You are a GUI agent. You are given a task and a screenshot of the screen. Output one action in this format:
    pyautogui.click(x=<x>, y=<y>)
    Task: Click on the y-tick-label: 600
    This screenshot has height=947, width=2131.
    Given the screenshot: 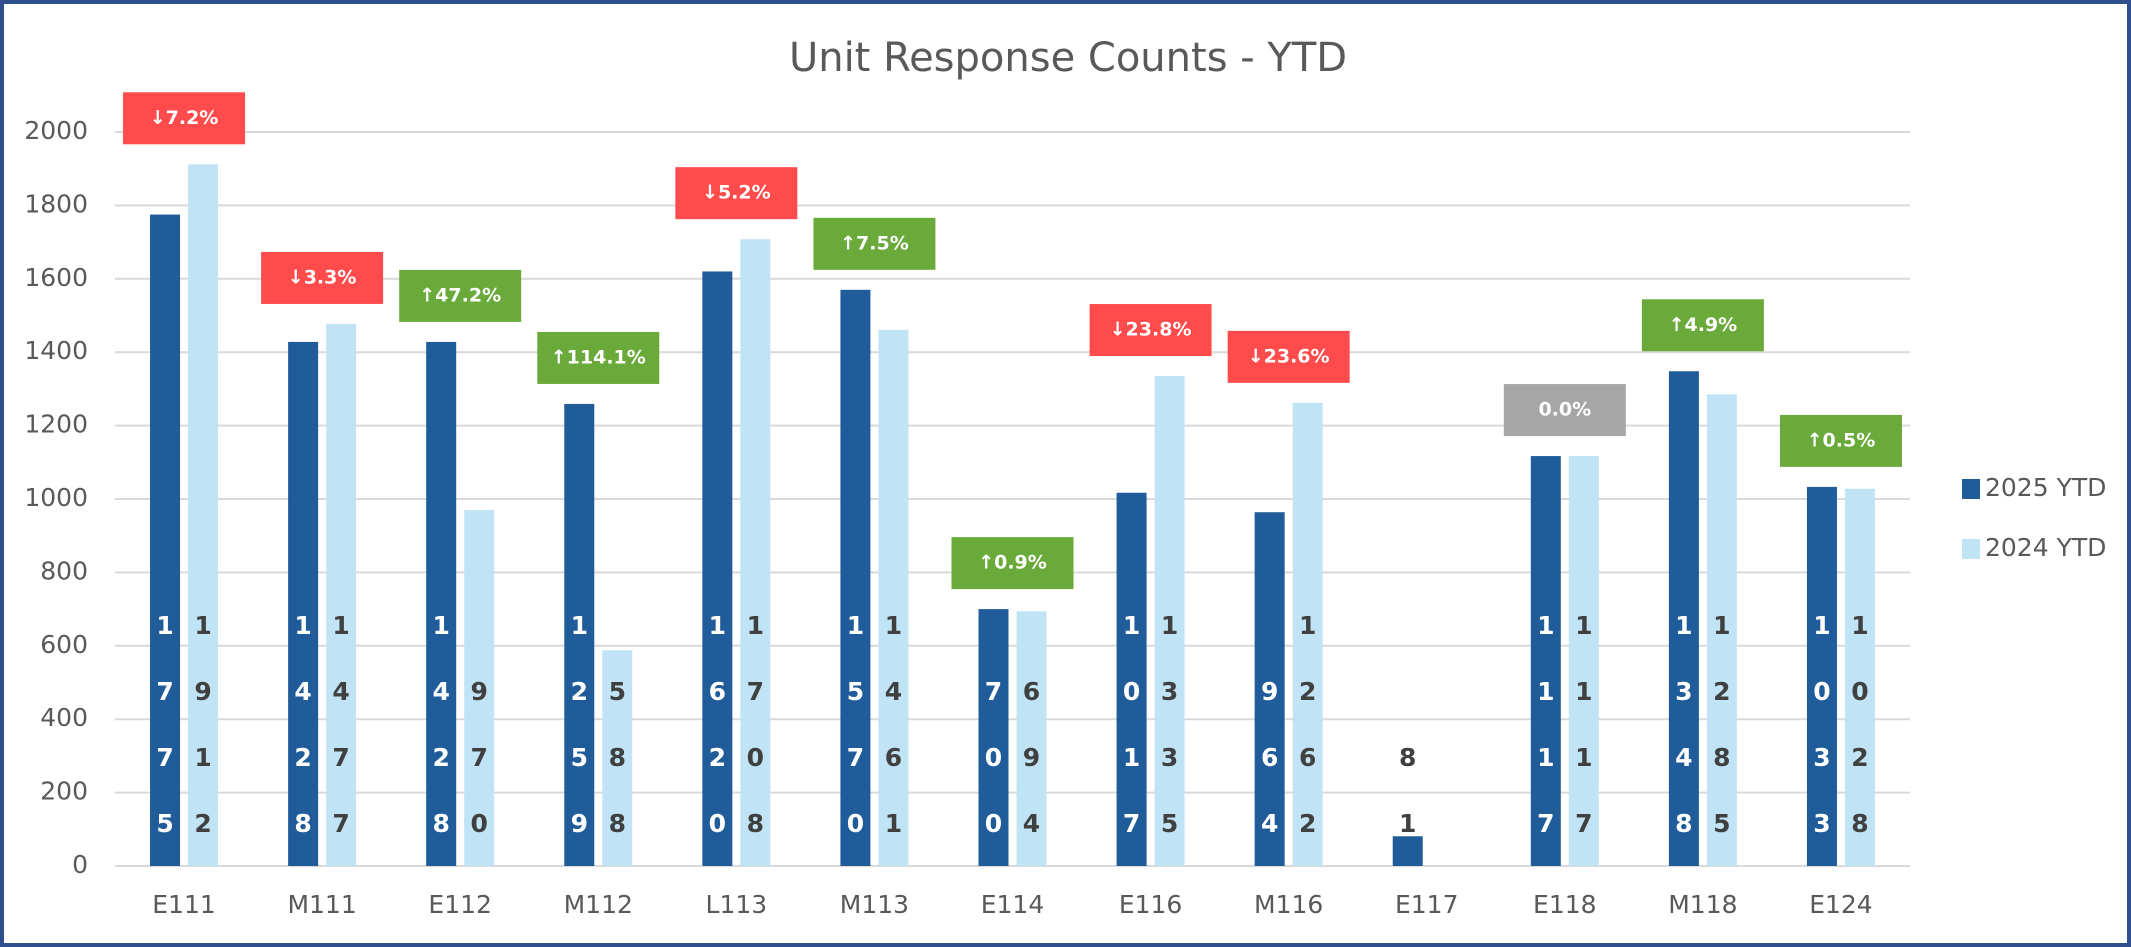 What is the action you would take?
    pyautogui.click(x=64, y=644)
    